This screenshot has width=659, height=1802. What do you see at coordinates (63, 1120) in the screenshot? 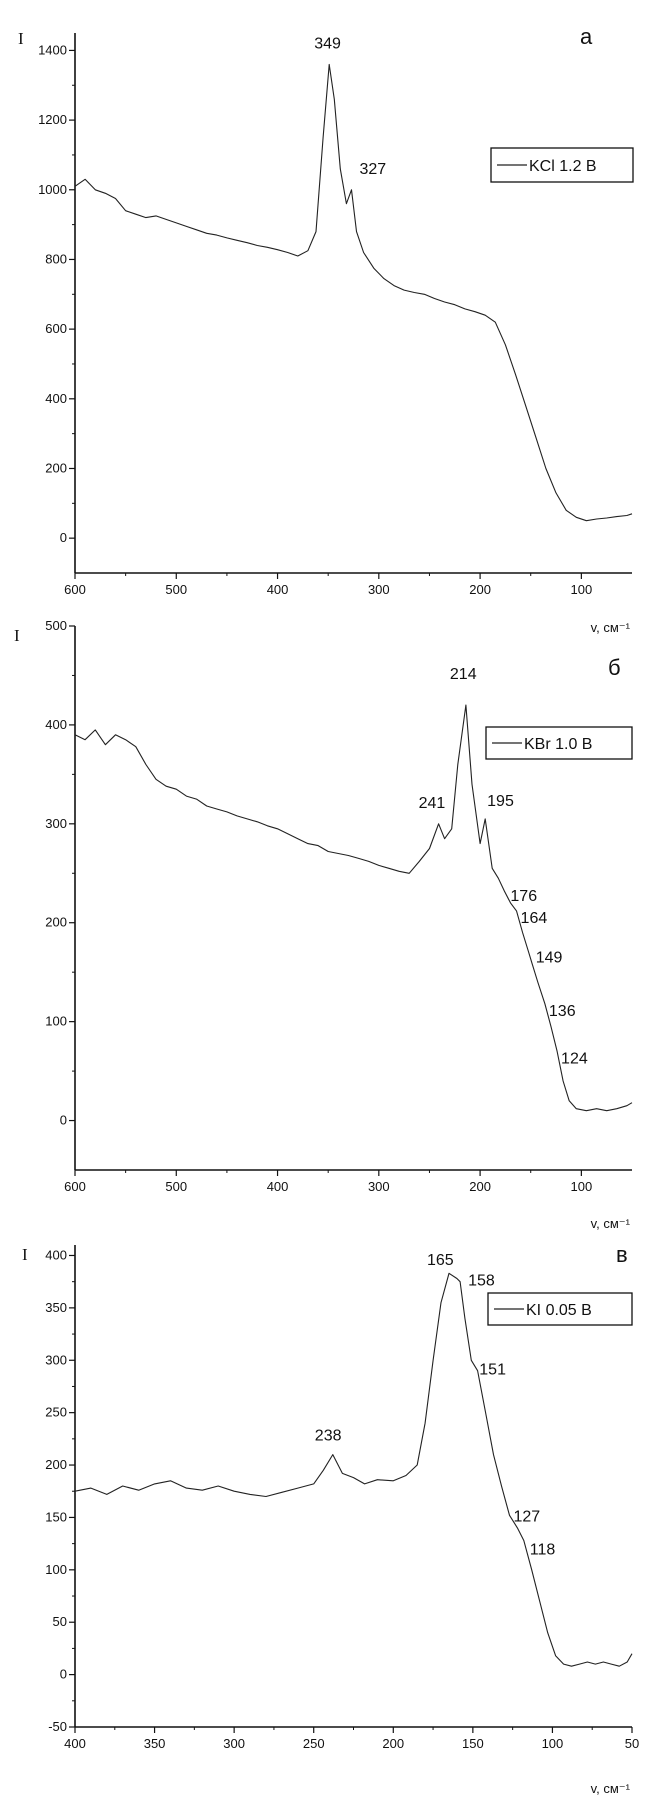
I see `panel-2-y-tick-label: 0` at bounding box center [63, 1120].